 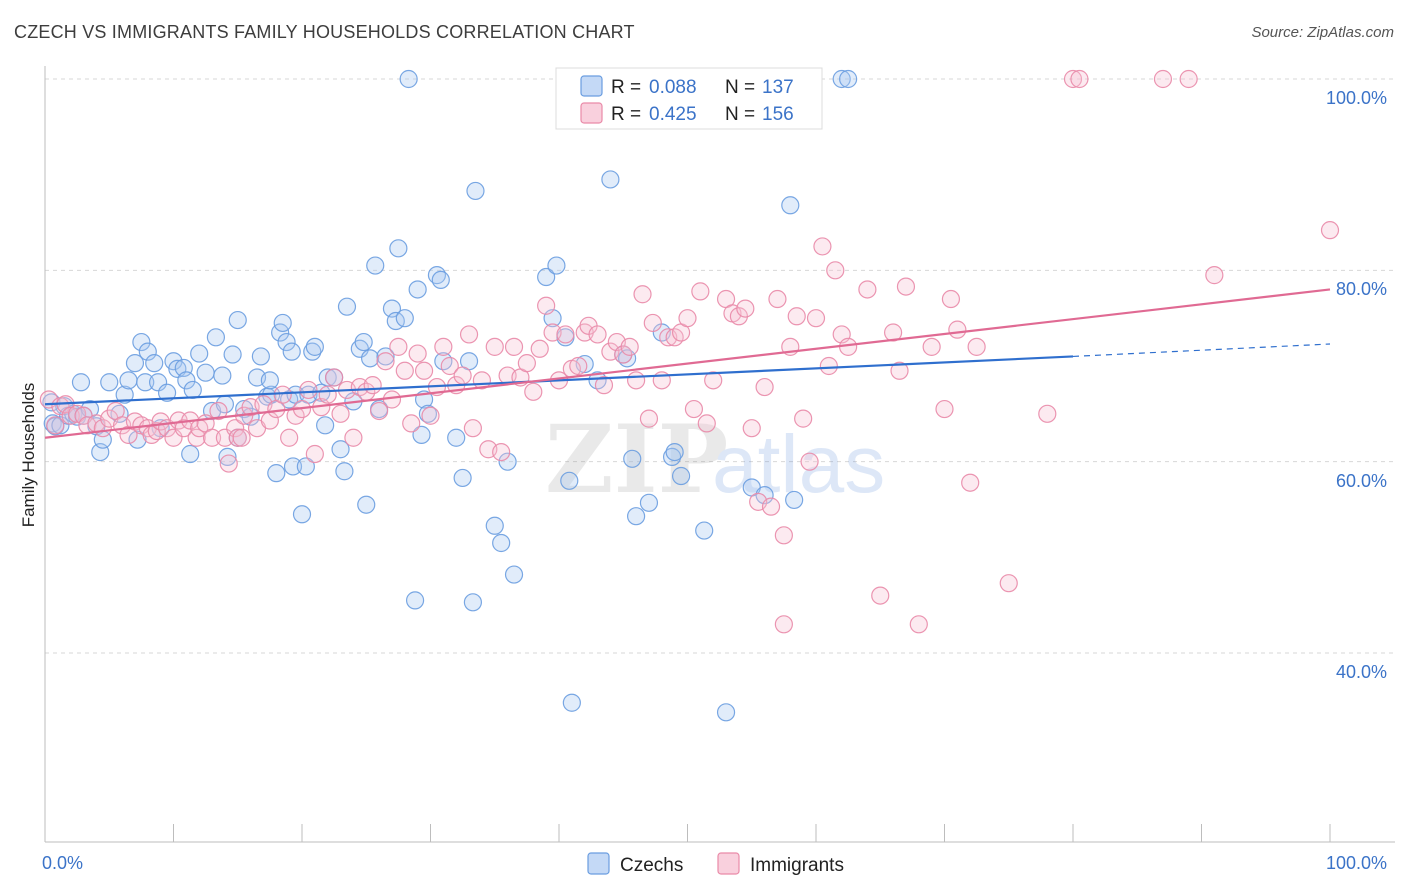 I want to click on legend-n-value-czechs: 137, so click(x=778, y=87).